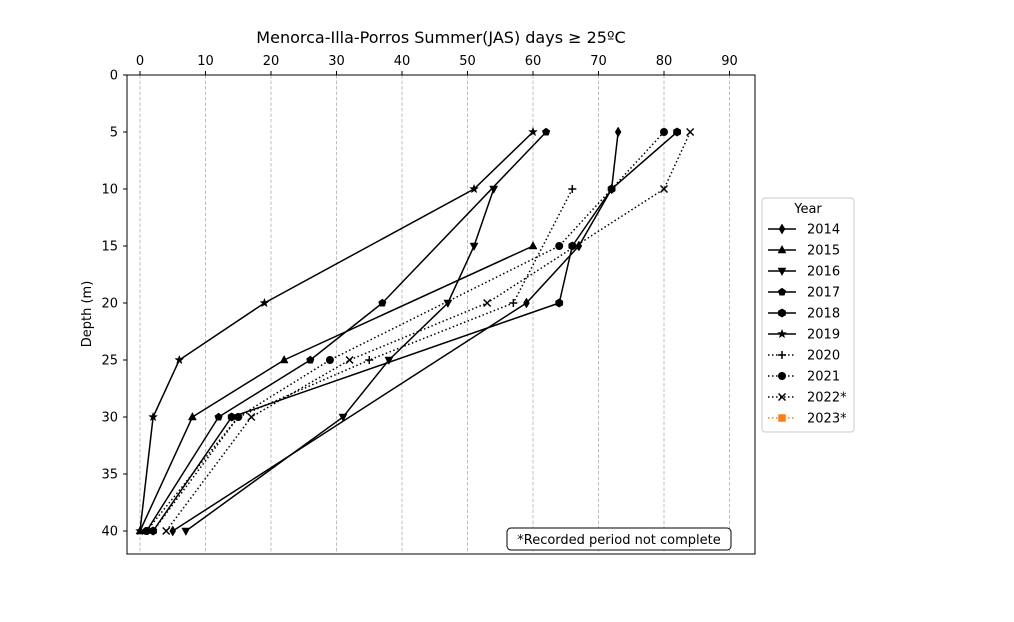 The height and width of the screenshot is (622, 1014). What do you see at coordinates (114, 76) in the screenshot?
I see `y-tick-label: 0` at bounding box center [114, 76].